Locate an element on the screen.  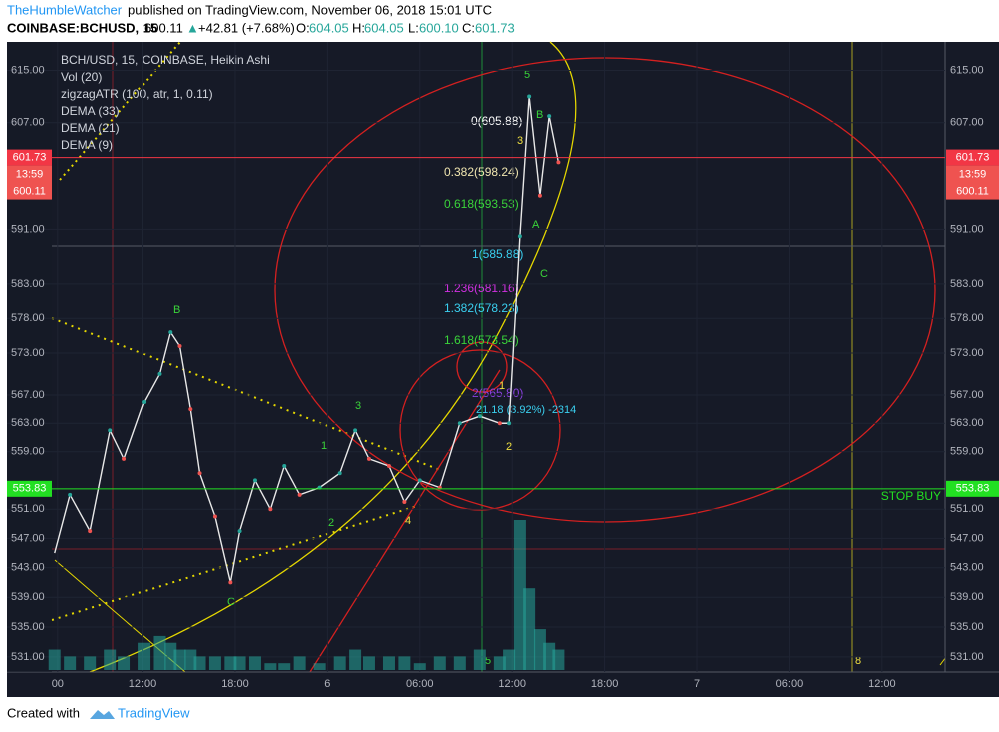
y-tick-label: 547.00 is located at coordinates (967, 538).